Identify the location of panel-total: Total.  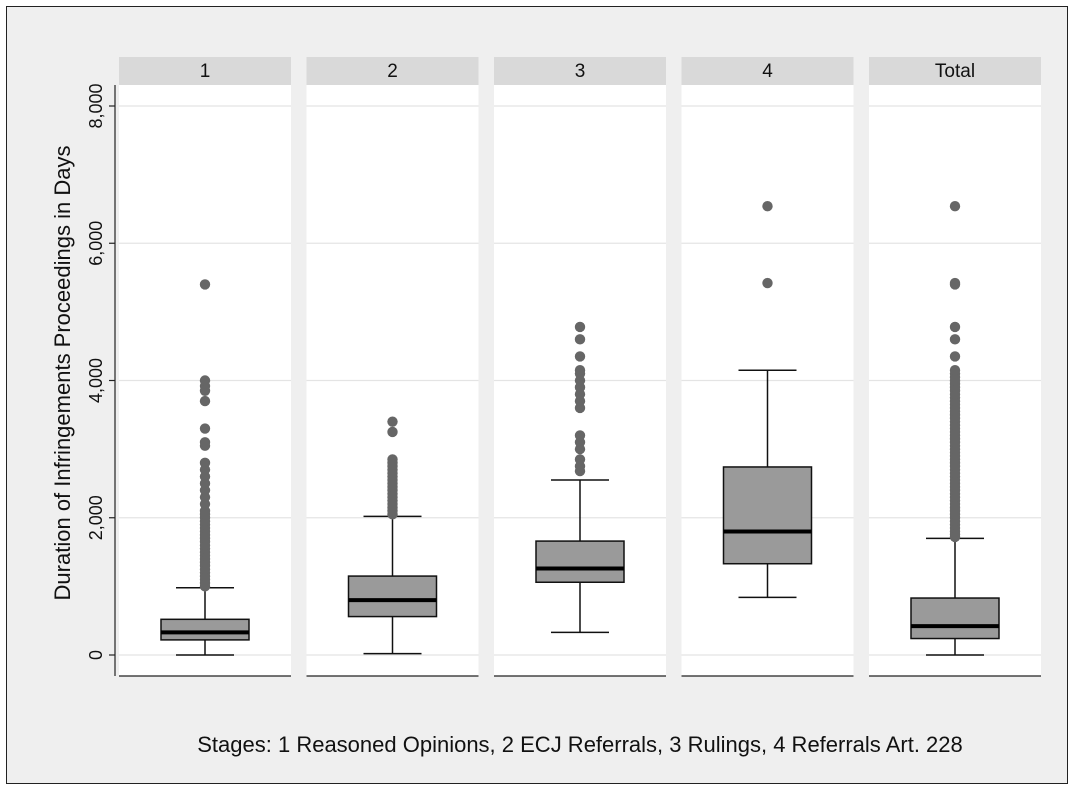
(955, 367).